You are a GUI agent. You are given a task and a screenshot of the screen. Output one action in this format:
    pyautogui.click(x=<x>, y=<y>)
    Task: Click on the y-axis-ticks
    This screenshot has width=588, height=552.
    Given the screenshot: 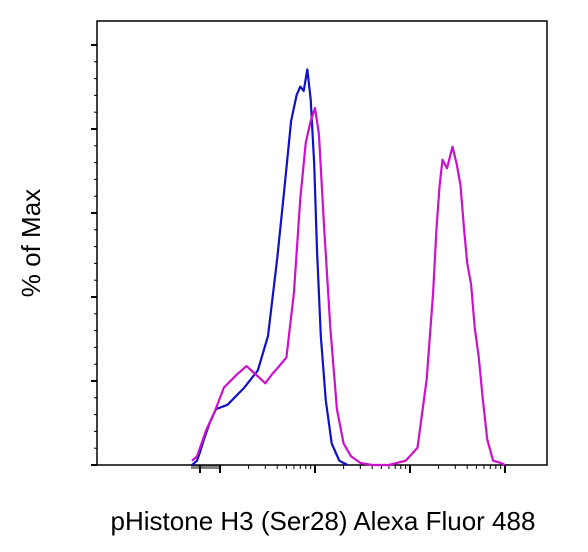 What is the action you would take?
    pyautogui.click(x=94, y=255)
    